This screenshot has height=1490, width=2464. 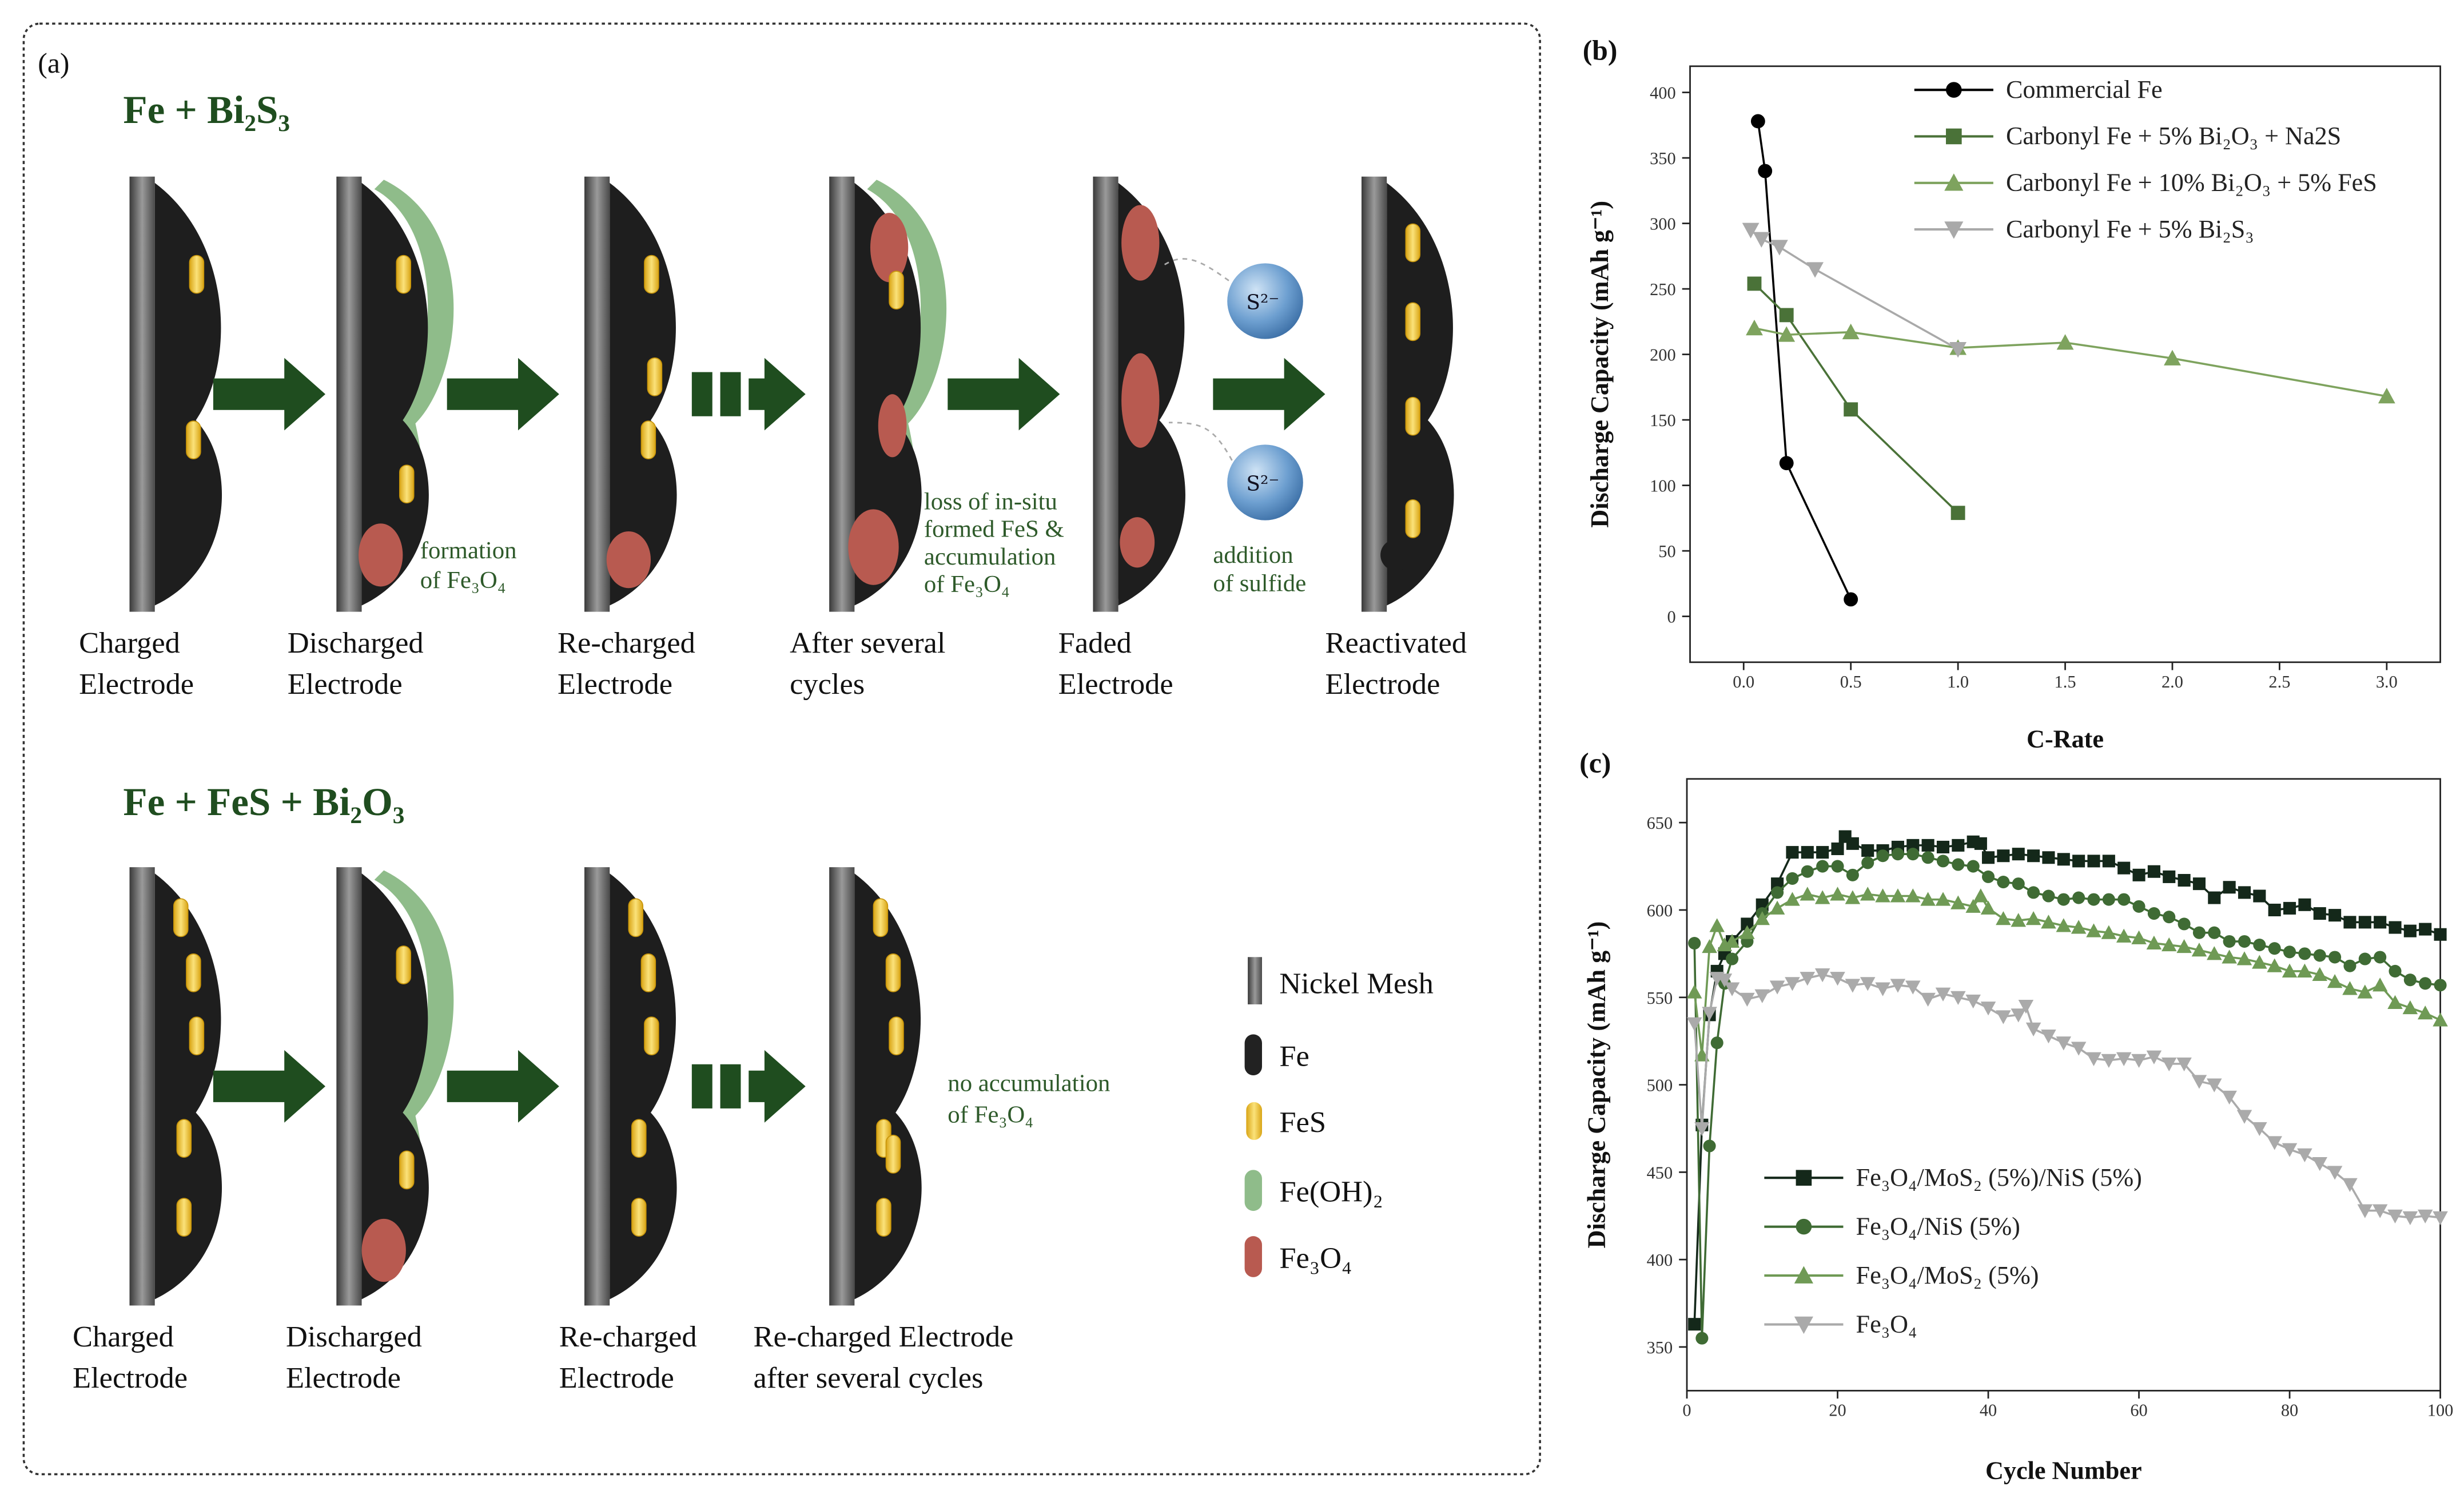 I want to click on electrode-label: Faded, so click(x=1095, y=642).